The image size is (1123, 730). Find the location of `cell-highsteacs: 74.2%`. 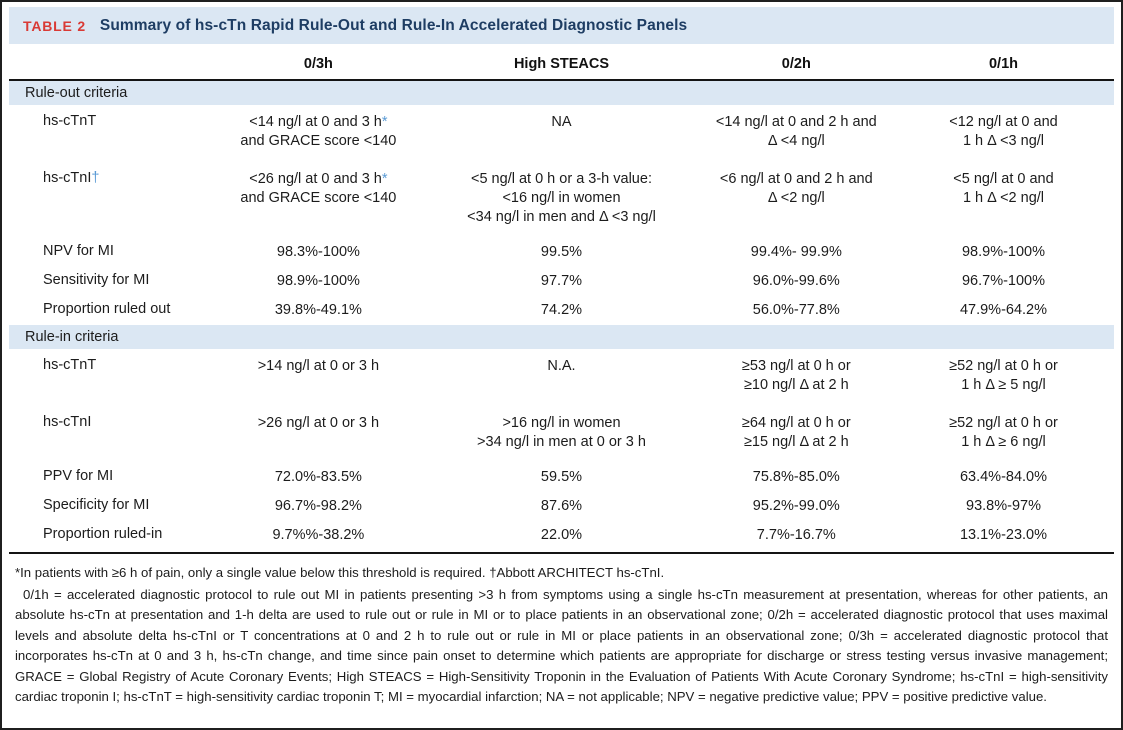

cell-highsteacs: 74.2% is located at coordinates (561, 310).